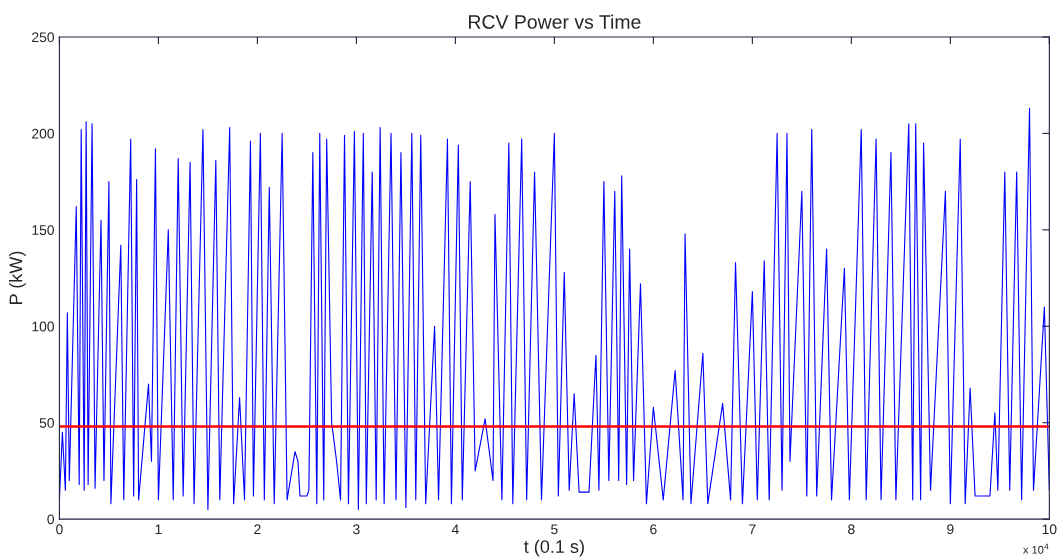 The image size is (1061, 560). I want to click on x-tick-label: 5, so click(554, 529).